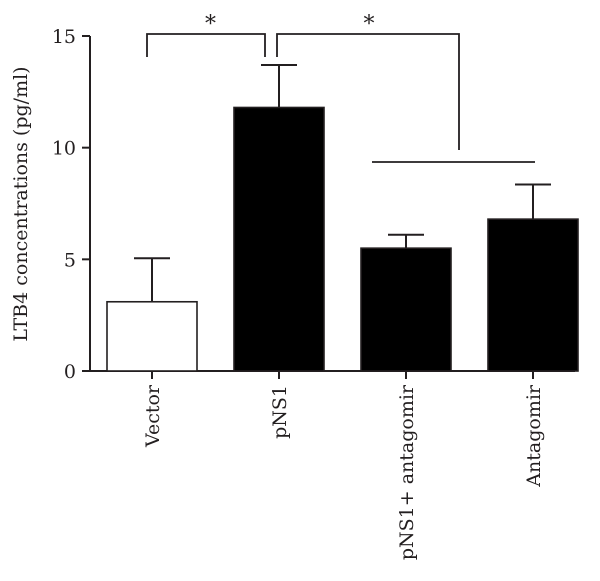 Image resolution: width=600 pixels, height=581 pixels. What do you see at coordinates (70, 372) in the screenshot?
I see `y-tick-label: 0` at bounding box center [70, 372].